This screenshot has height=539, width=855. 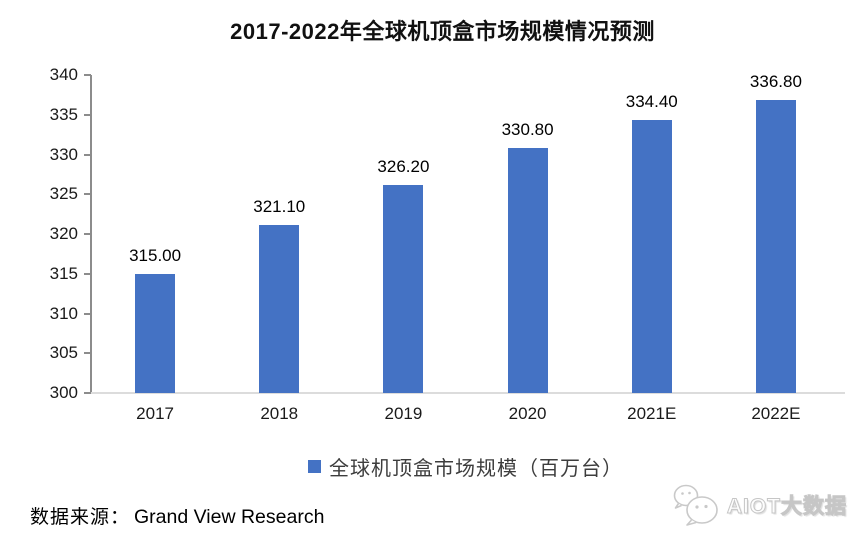 What do you see at coordinates (63, 114) in the screenshot?
I see `y-tick-label-335: 335` at bounding box center [63, 114].